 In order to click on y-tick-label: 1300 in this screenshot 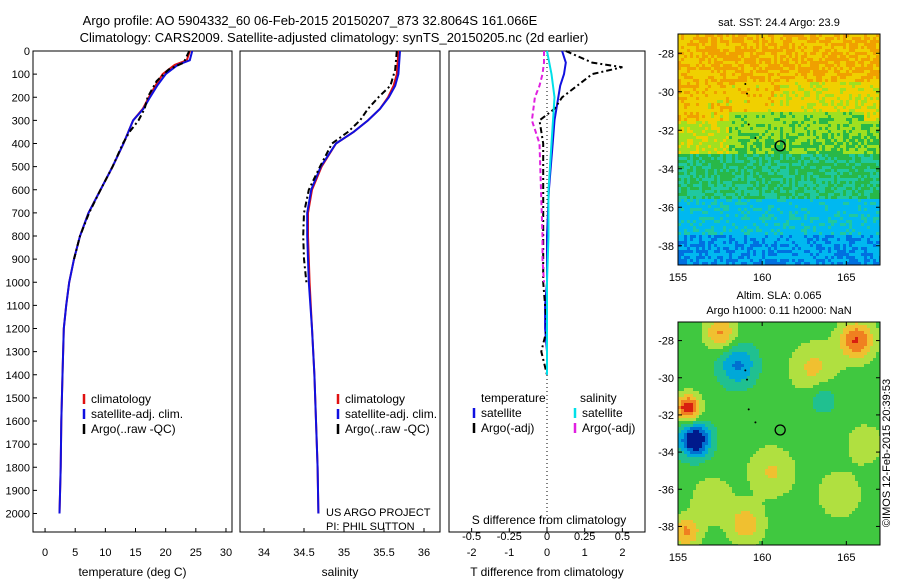, I will do `click(18, 353)`.